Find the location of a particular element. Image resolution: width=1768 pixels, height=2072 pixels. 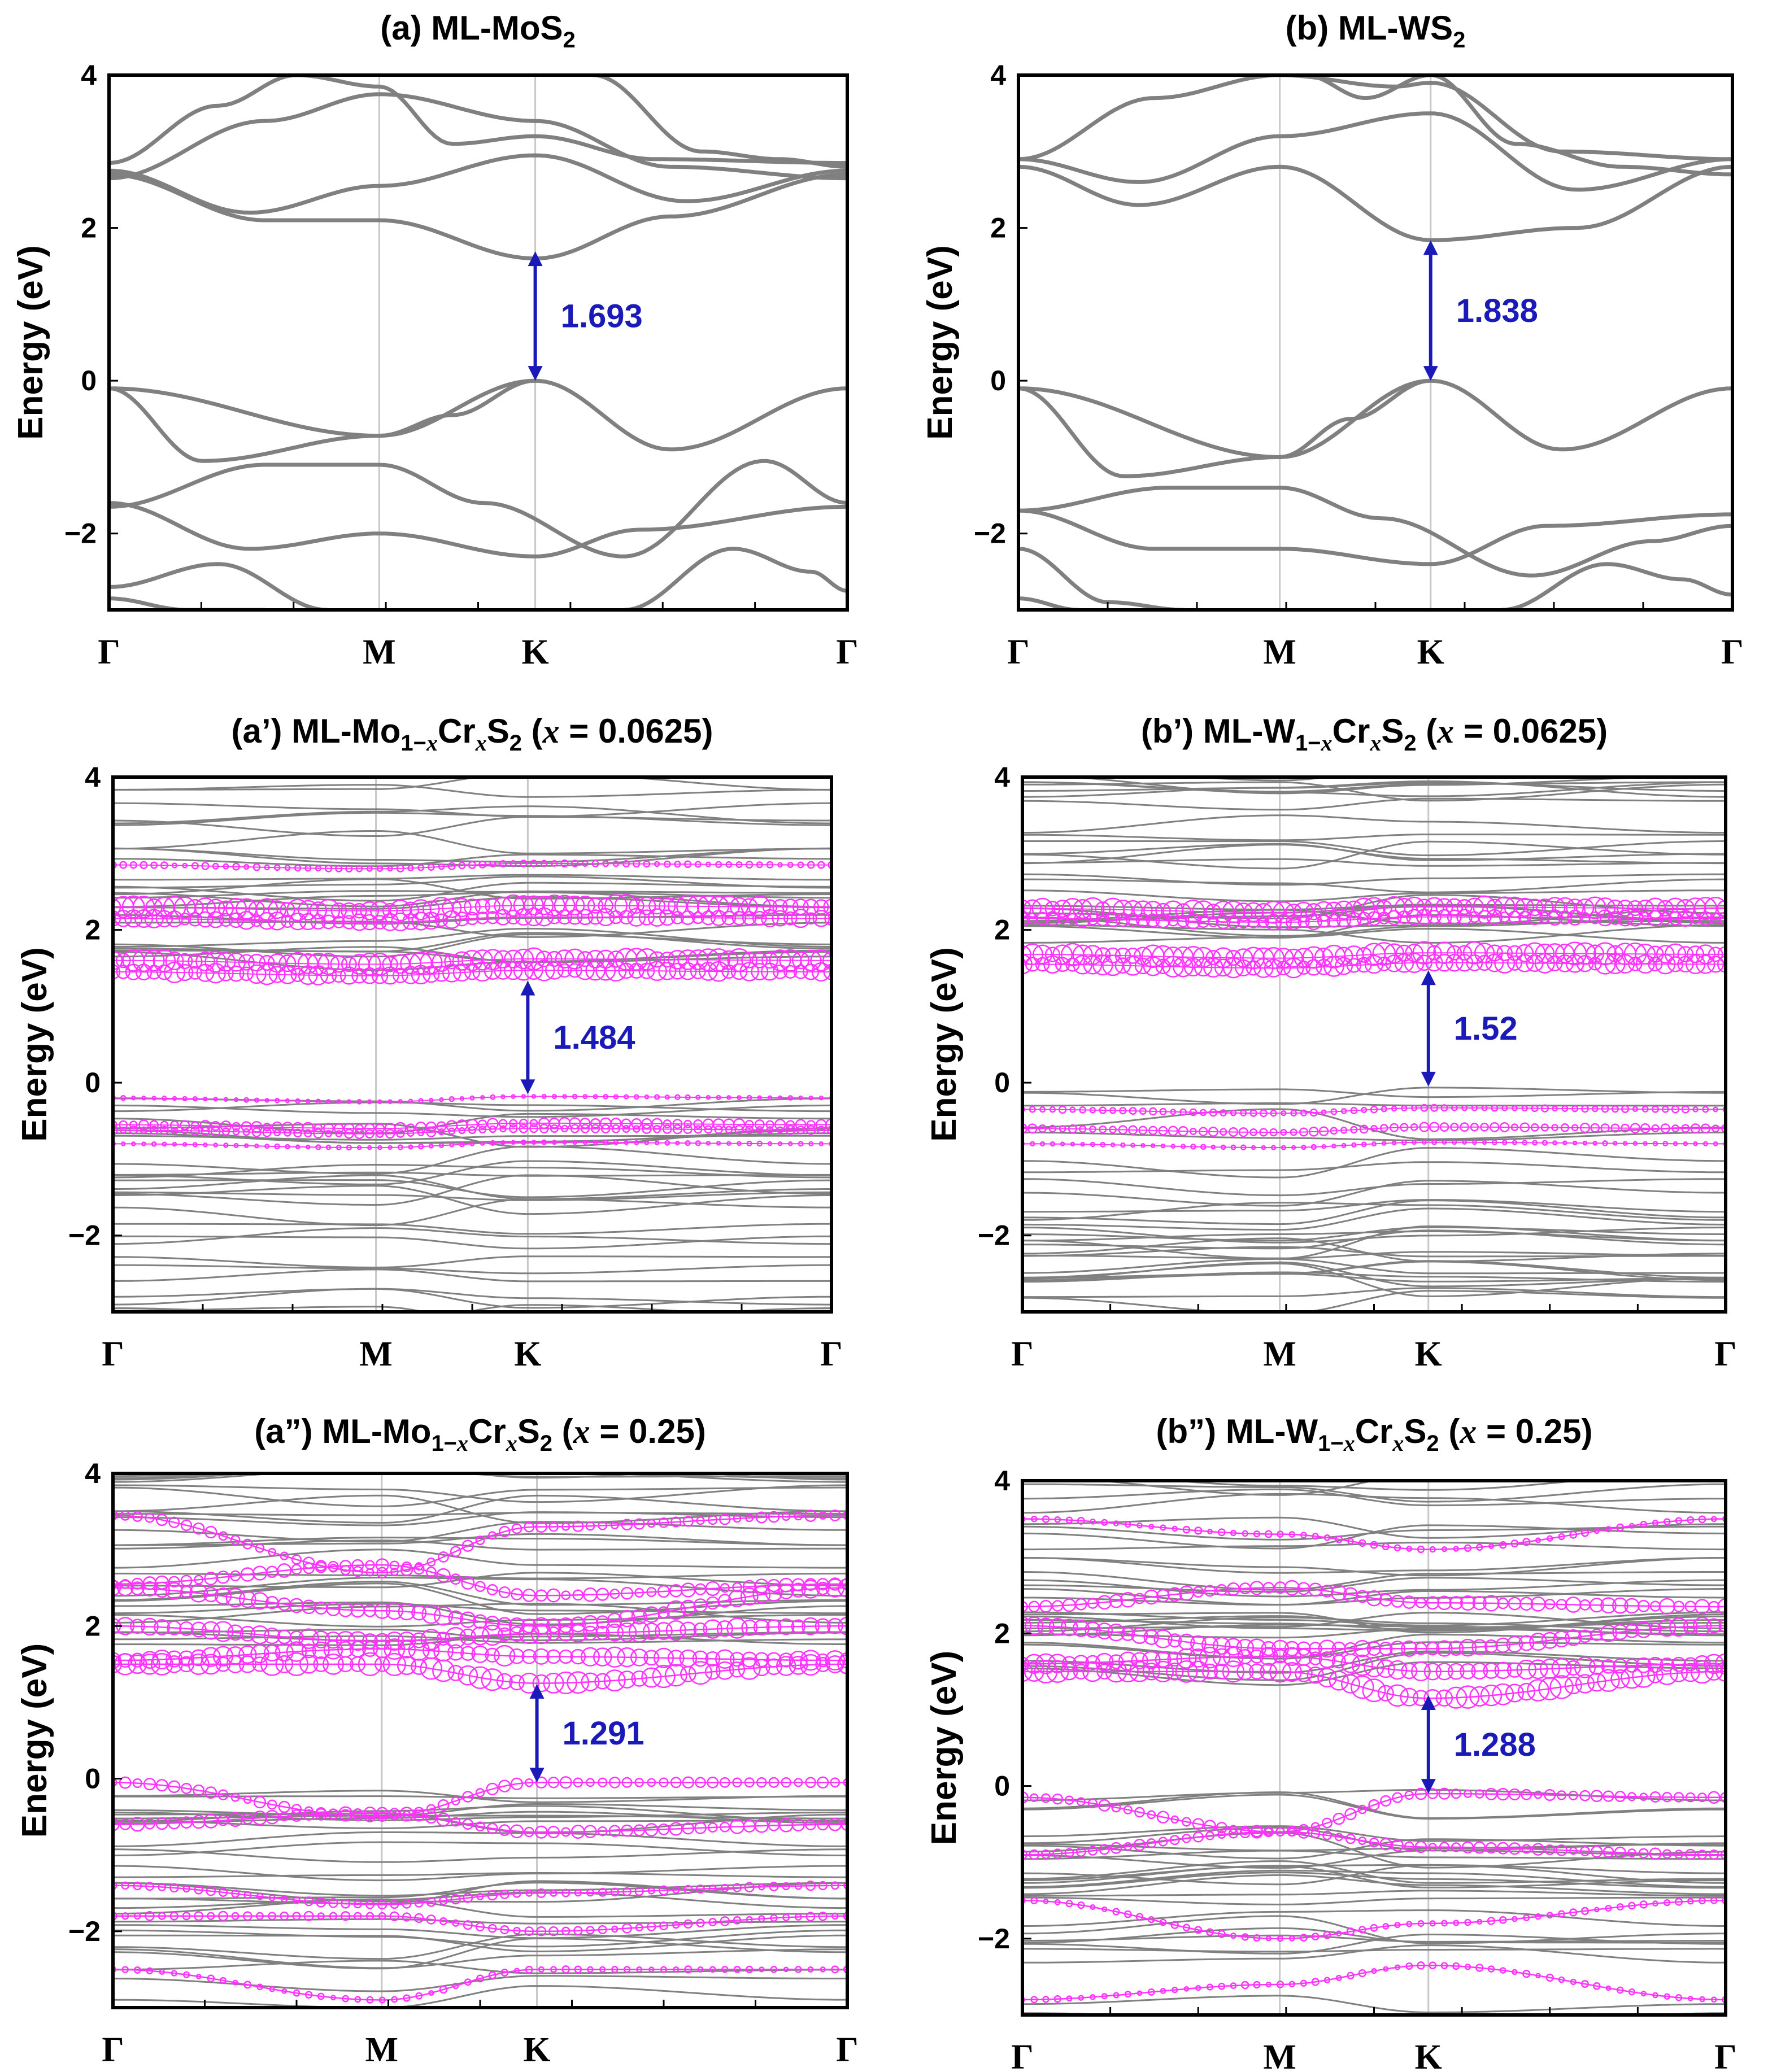

band-CB2 is located at coordinates (478, 184).